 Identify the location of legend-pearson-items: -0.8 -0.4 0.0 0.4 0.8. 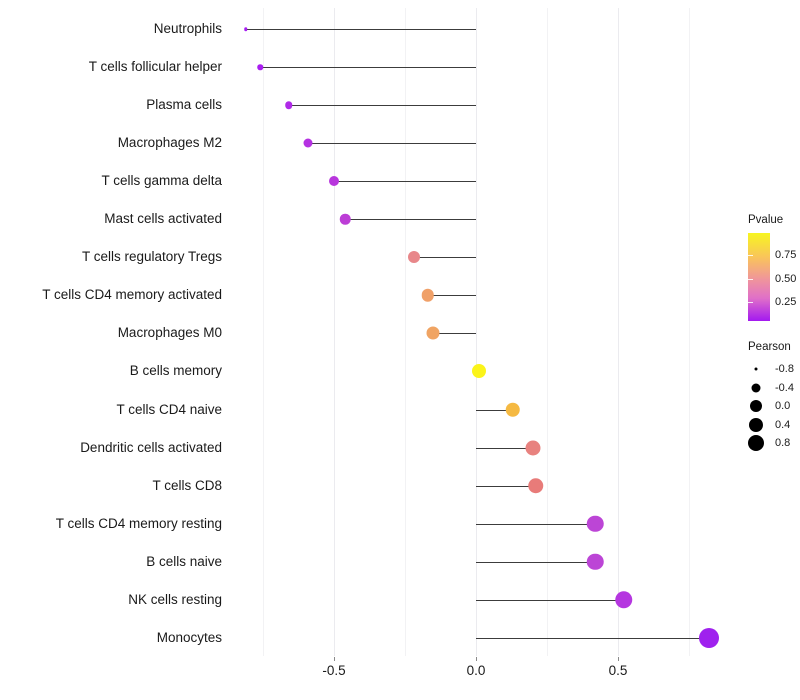
(769, 406).